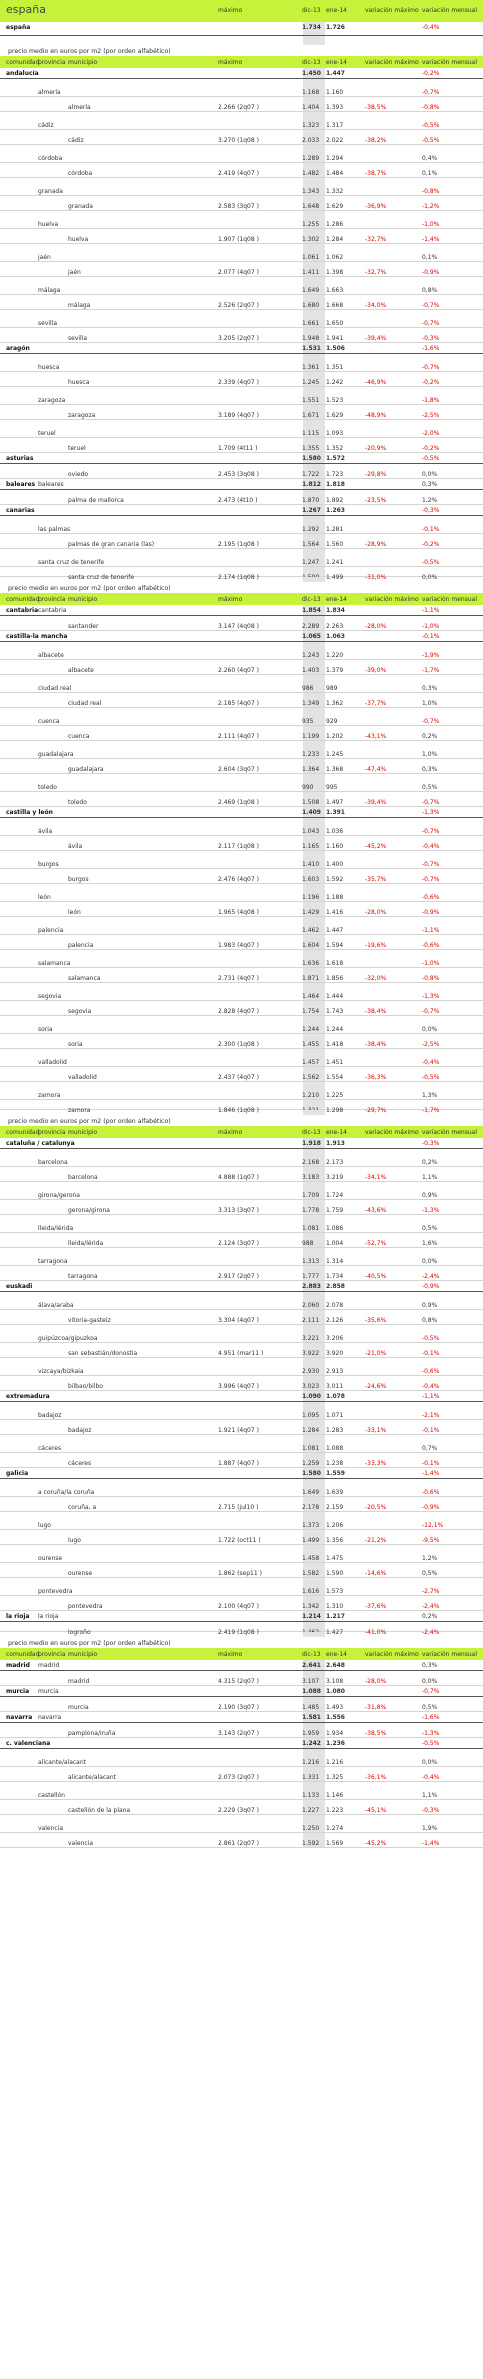  I want to click on dic13-value: 1.267, so click(311, 510).